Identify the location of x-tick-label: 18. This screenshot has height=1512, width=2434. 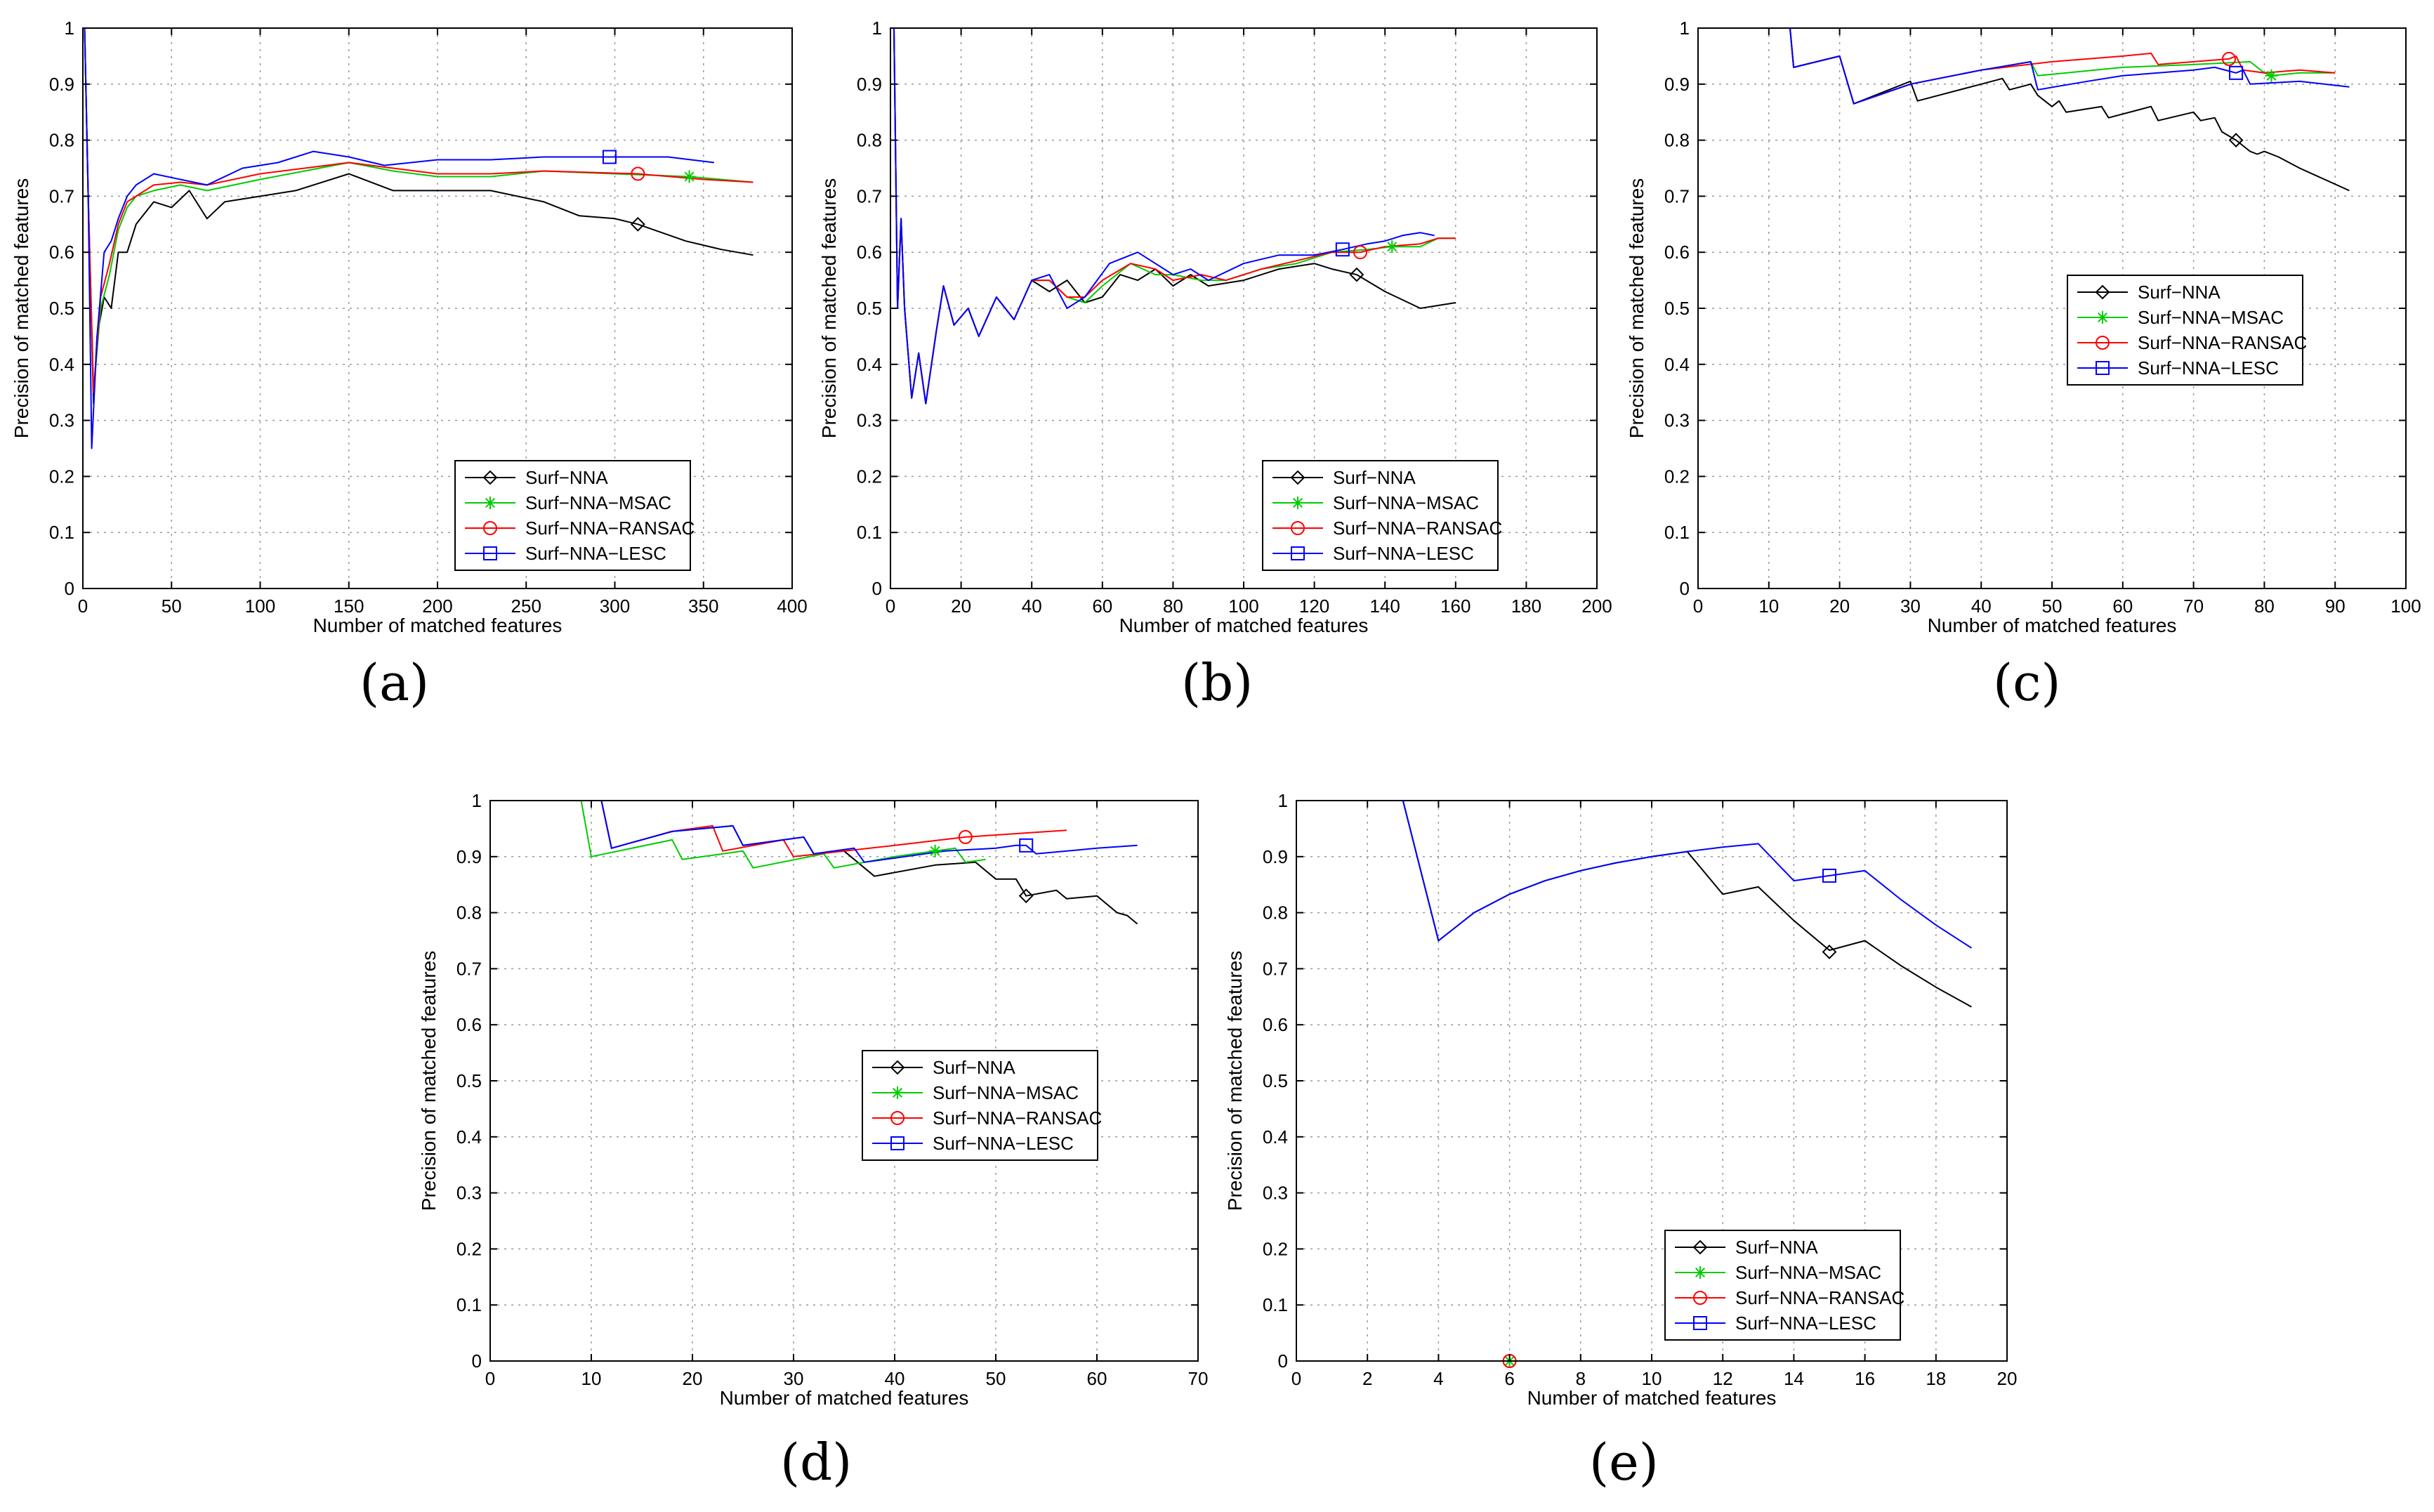
(1936, 1378).